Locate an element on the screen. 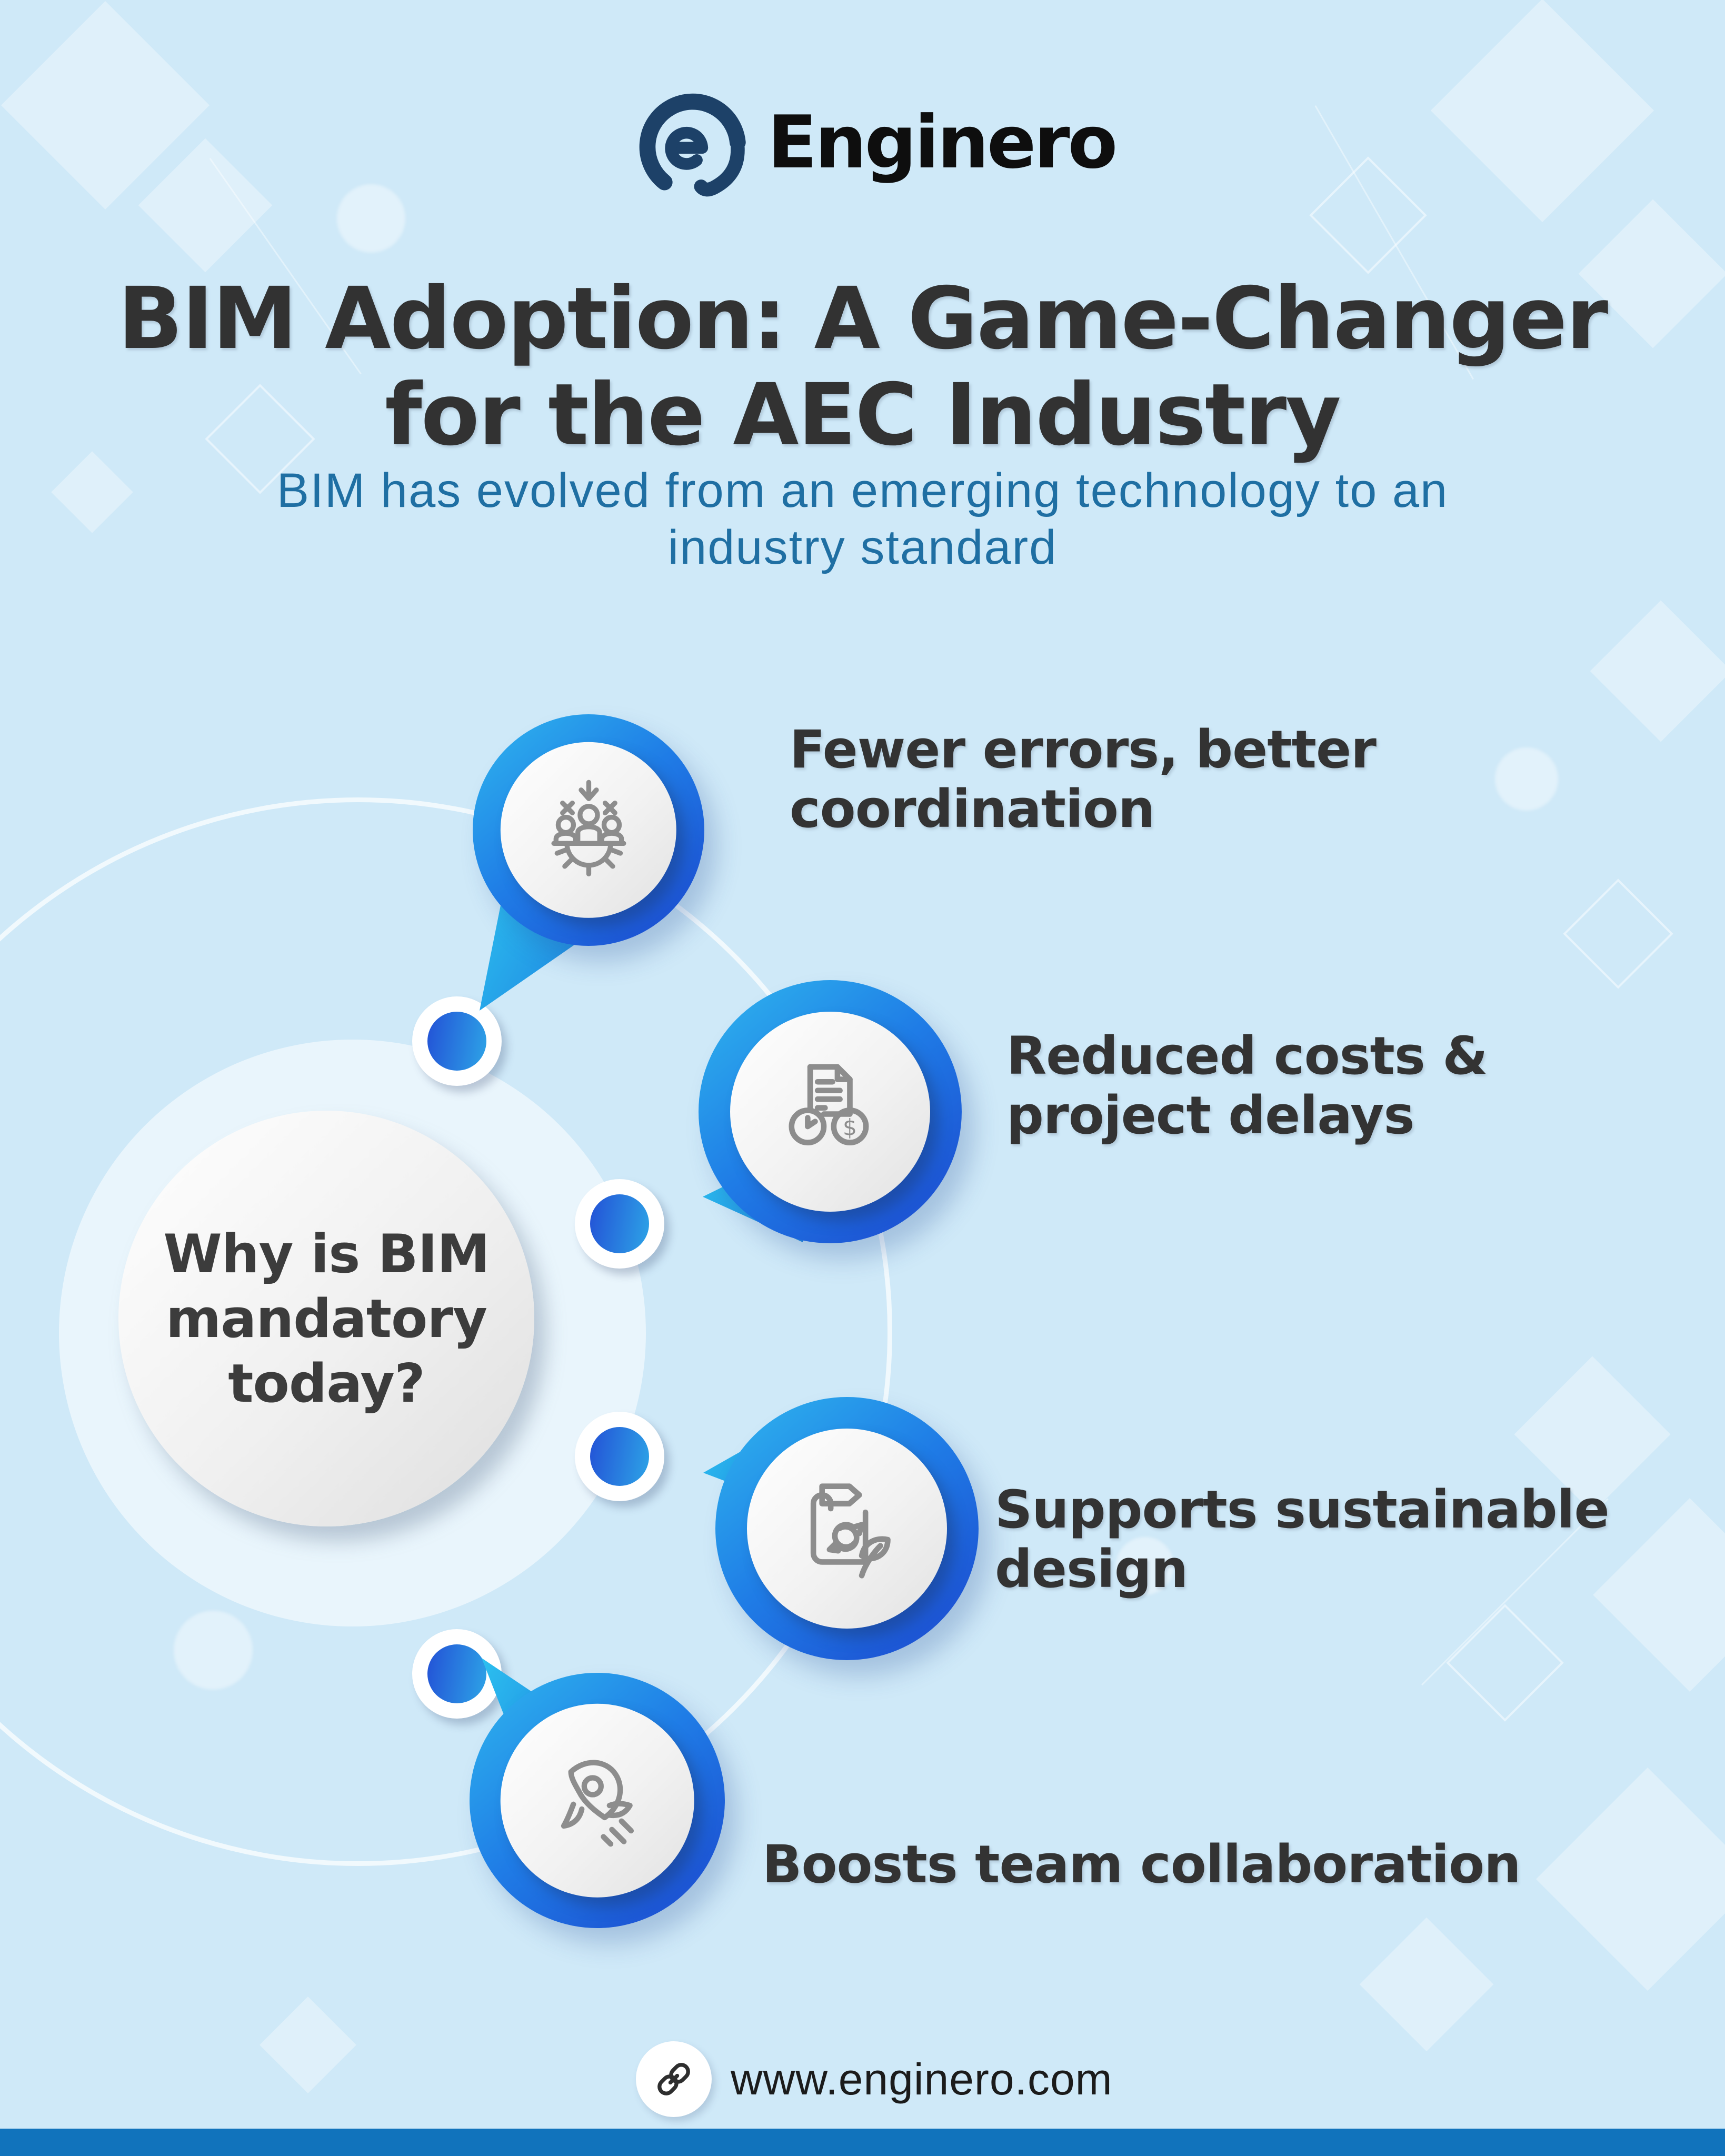 This screenshot has width=1725, height=2156. benefit-label-errors: Fewer errors, better coordination is located at coordinates (1083, 780).